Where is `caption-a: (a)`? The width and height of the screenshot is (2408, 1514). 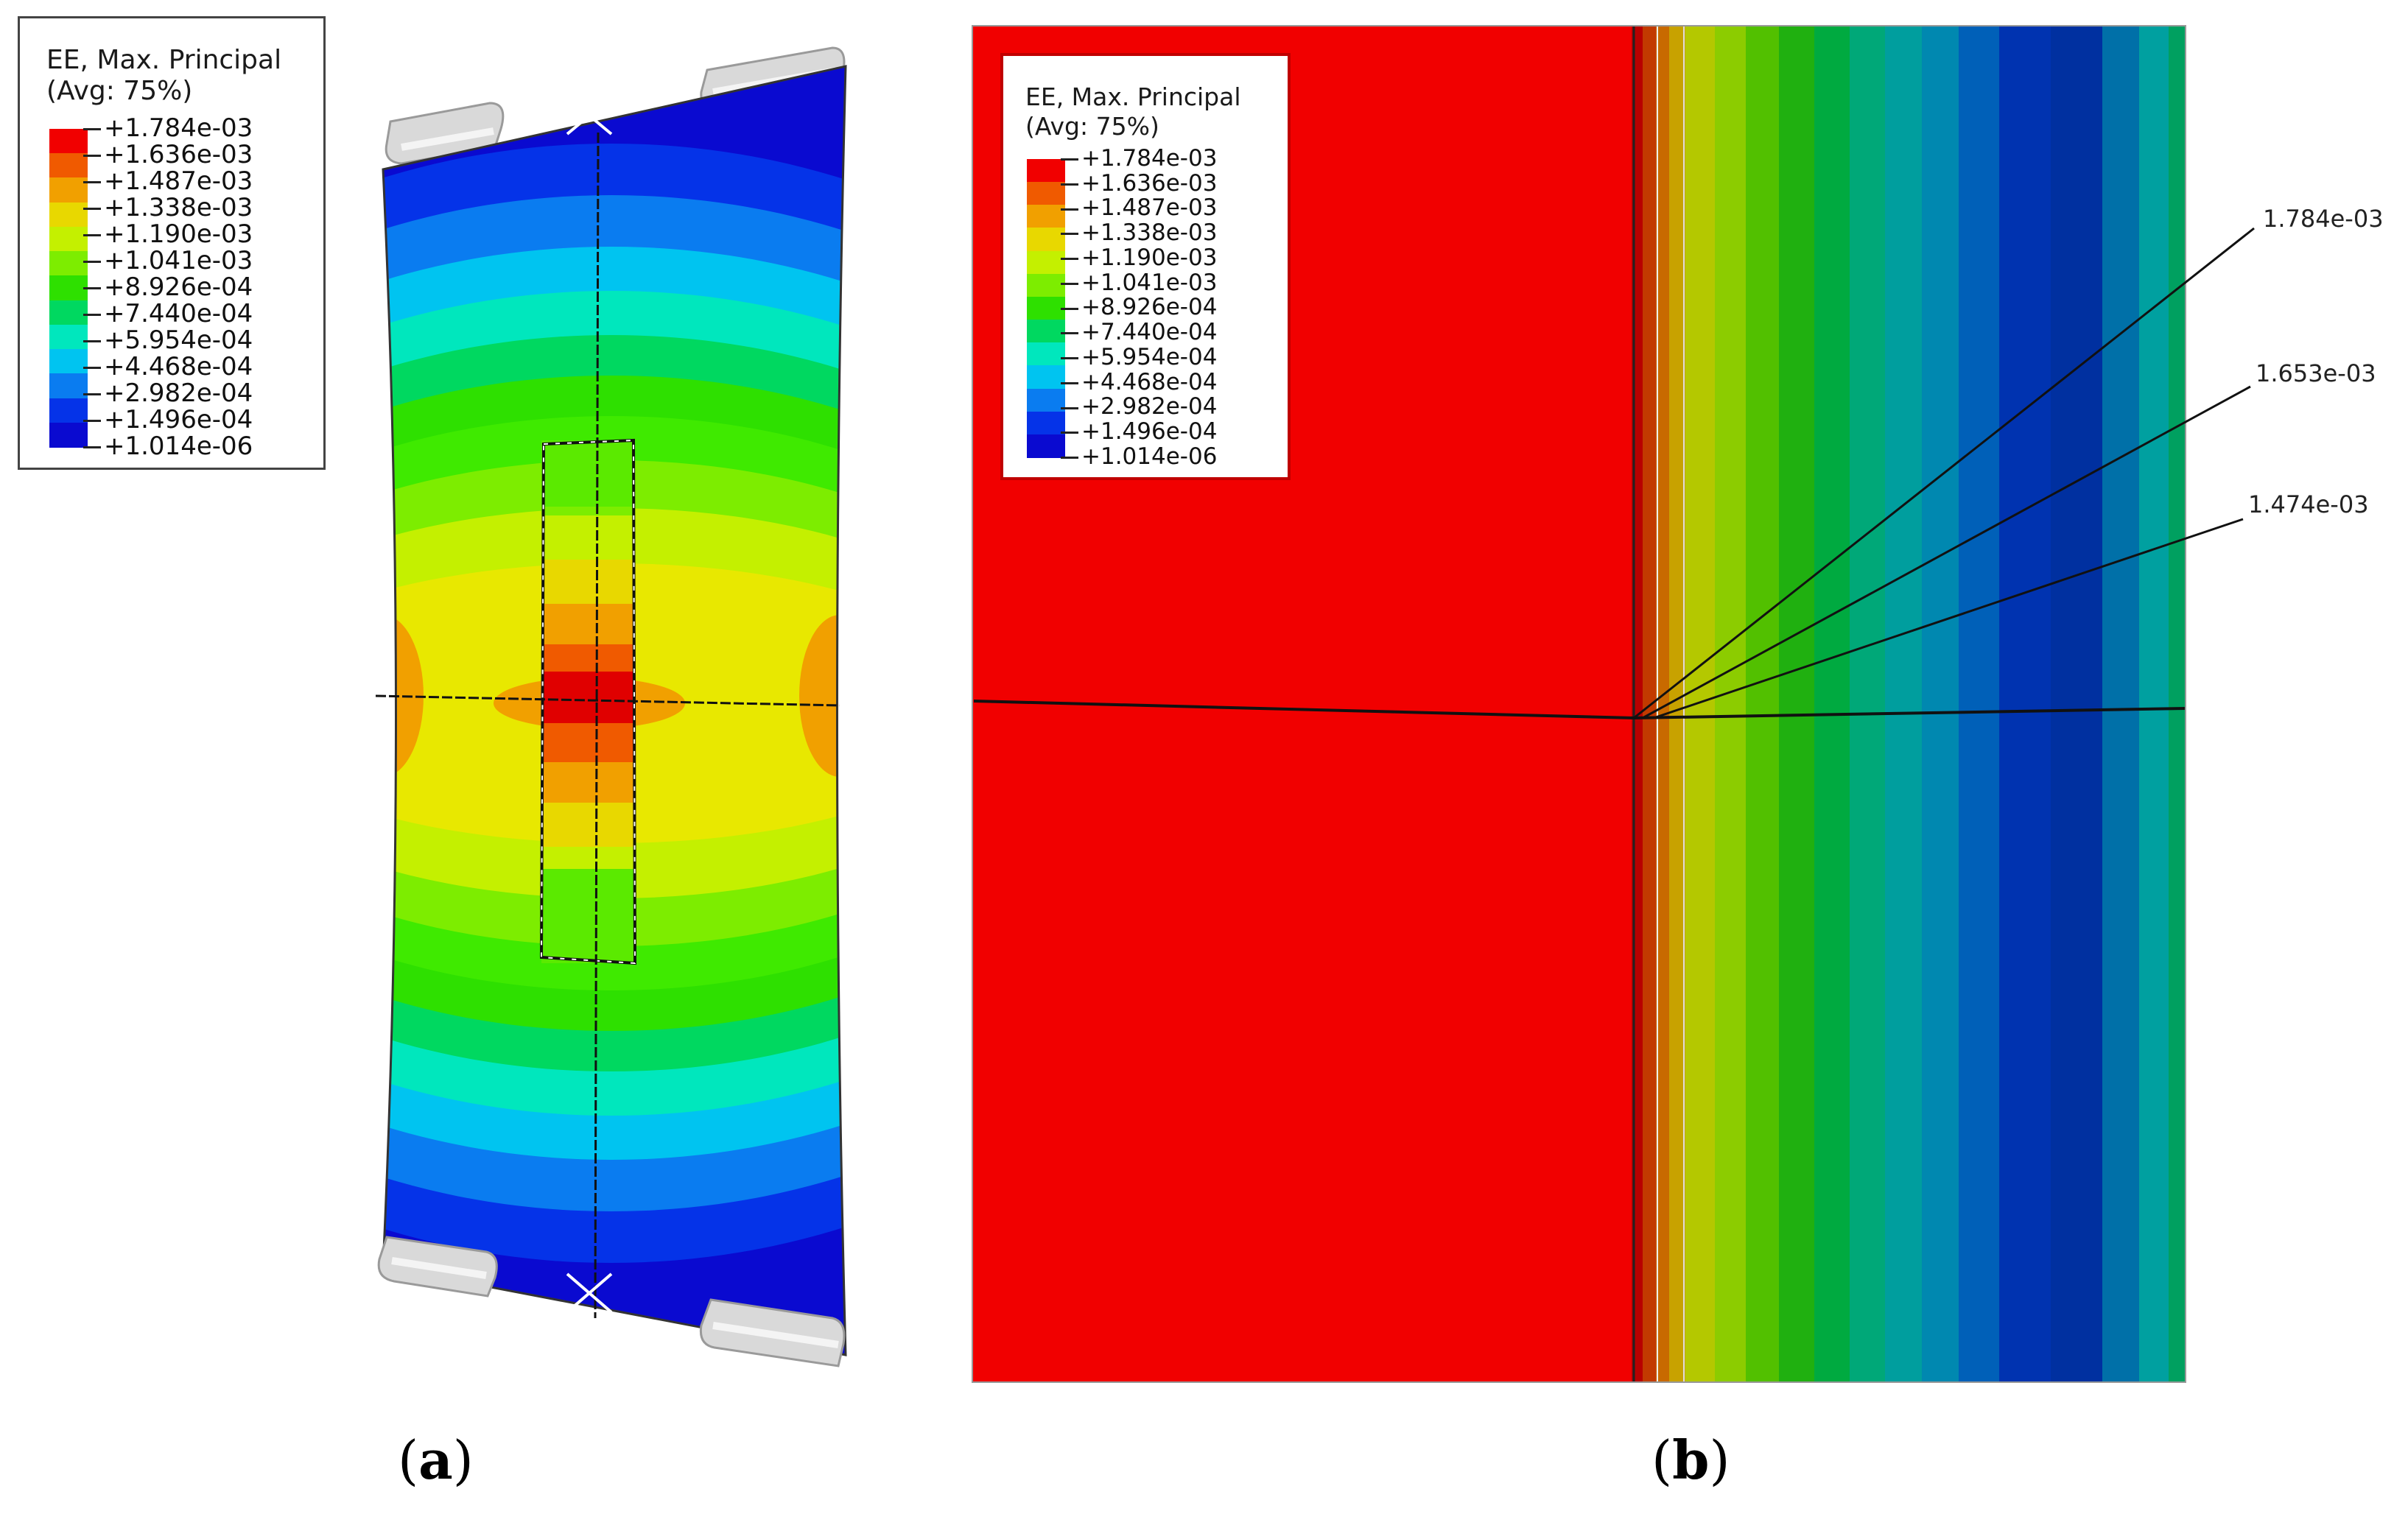
caption-a: (a) is located at coordinates (436, 1460).